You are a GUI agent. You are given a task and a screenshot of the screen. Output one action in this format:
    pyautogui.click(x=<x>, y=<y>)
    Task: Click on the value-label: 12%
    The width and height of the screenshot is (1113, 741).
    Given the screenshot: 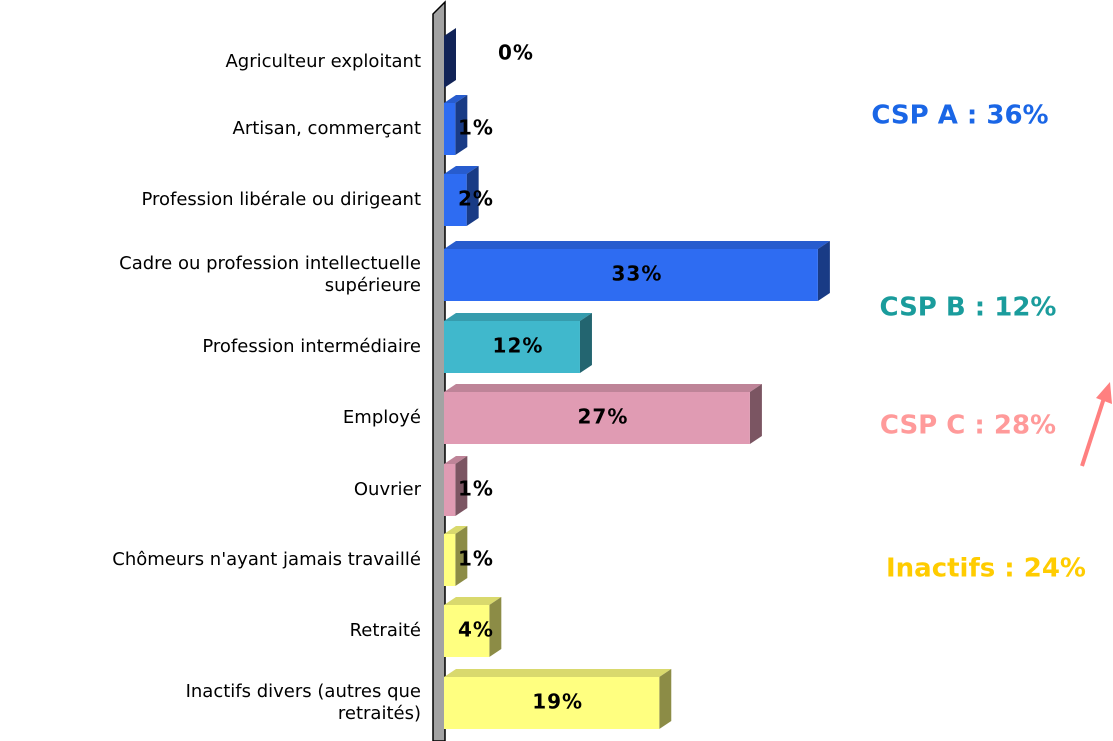 What is the action you would take?
    pyautogui.click(x=518, y=346)
    